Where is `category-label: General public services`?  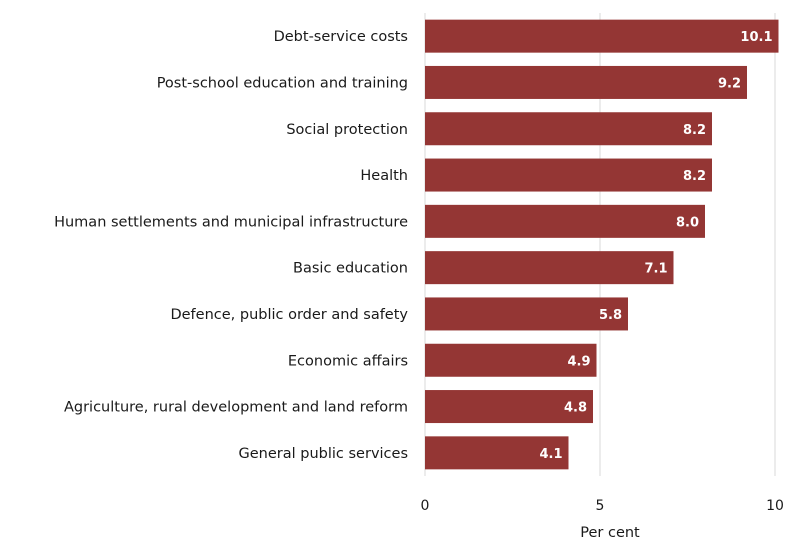 category-label: General public services is located at coordinates (323, 454).